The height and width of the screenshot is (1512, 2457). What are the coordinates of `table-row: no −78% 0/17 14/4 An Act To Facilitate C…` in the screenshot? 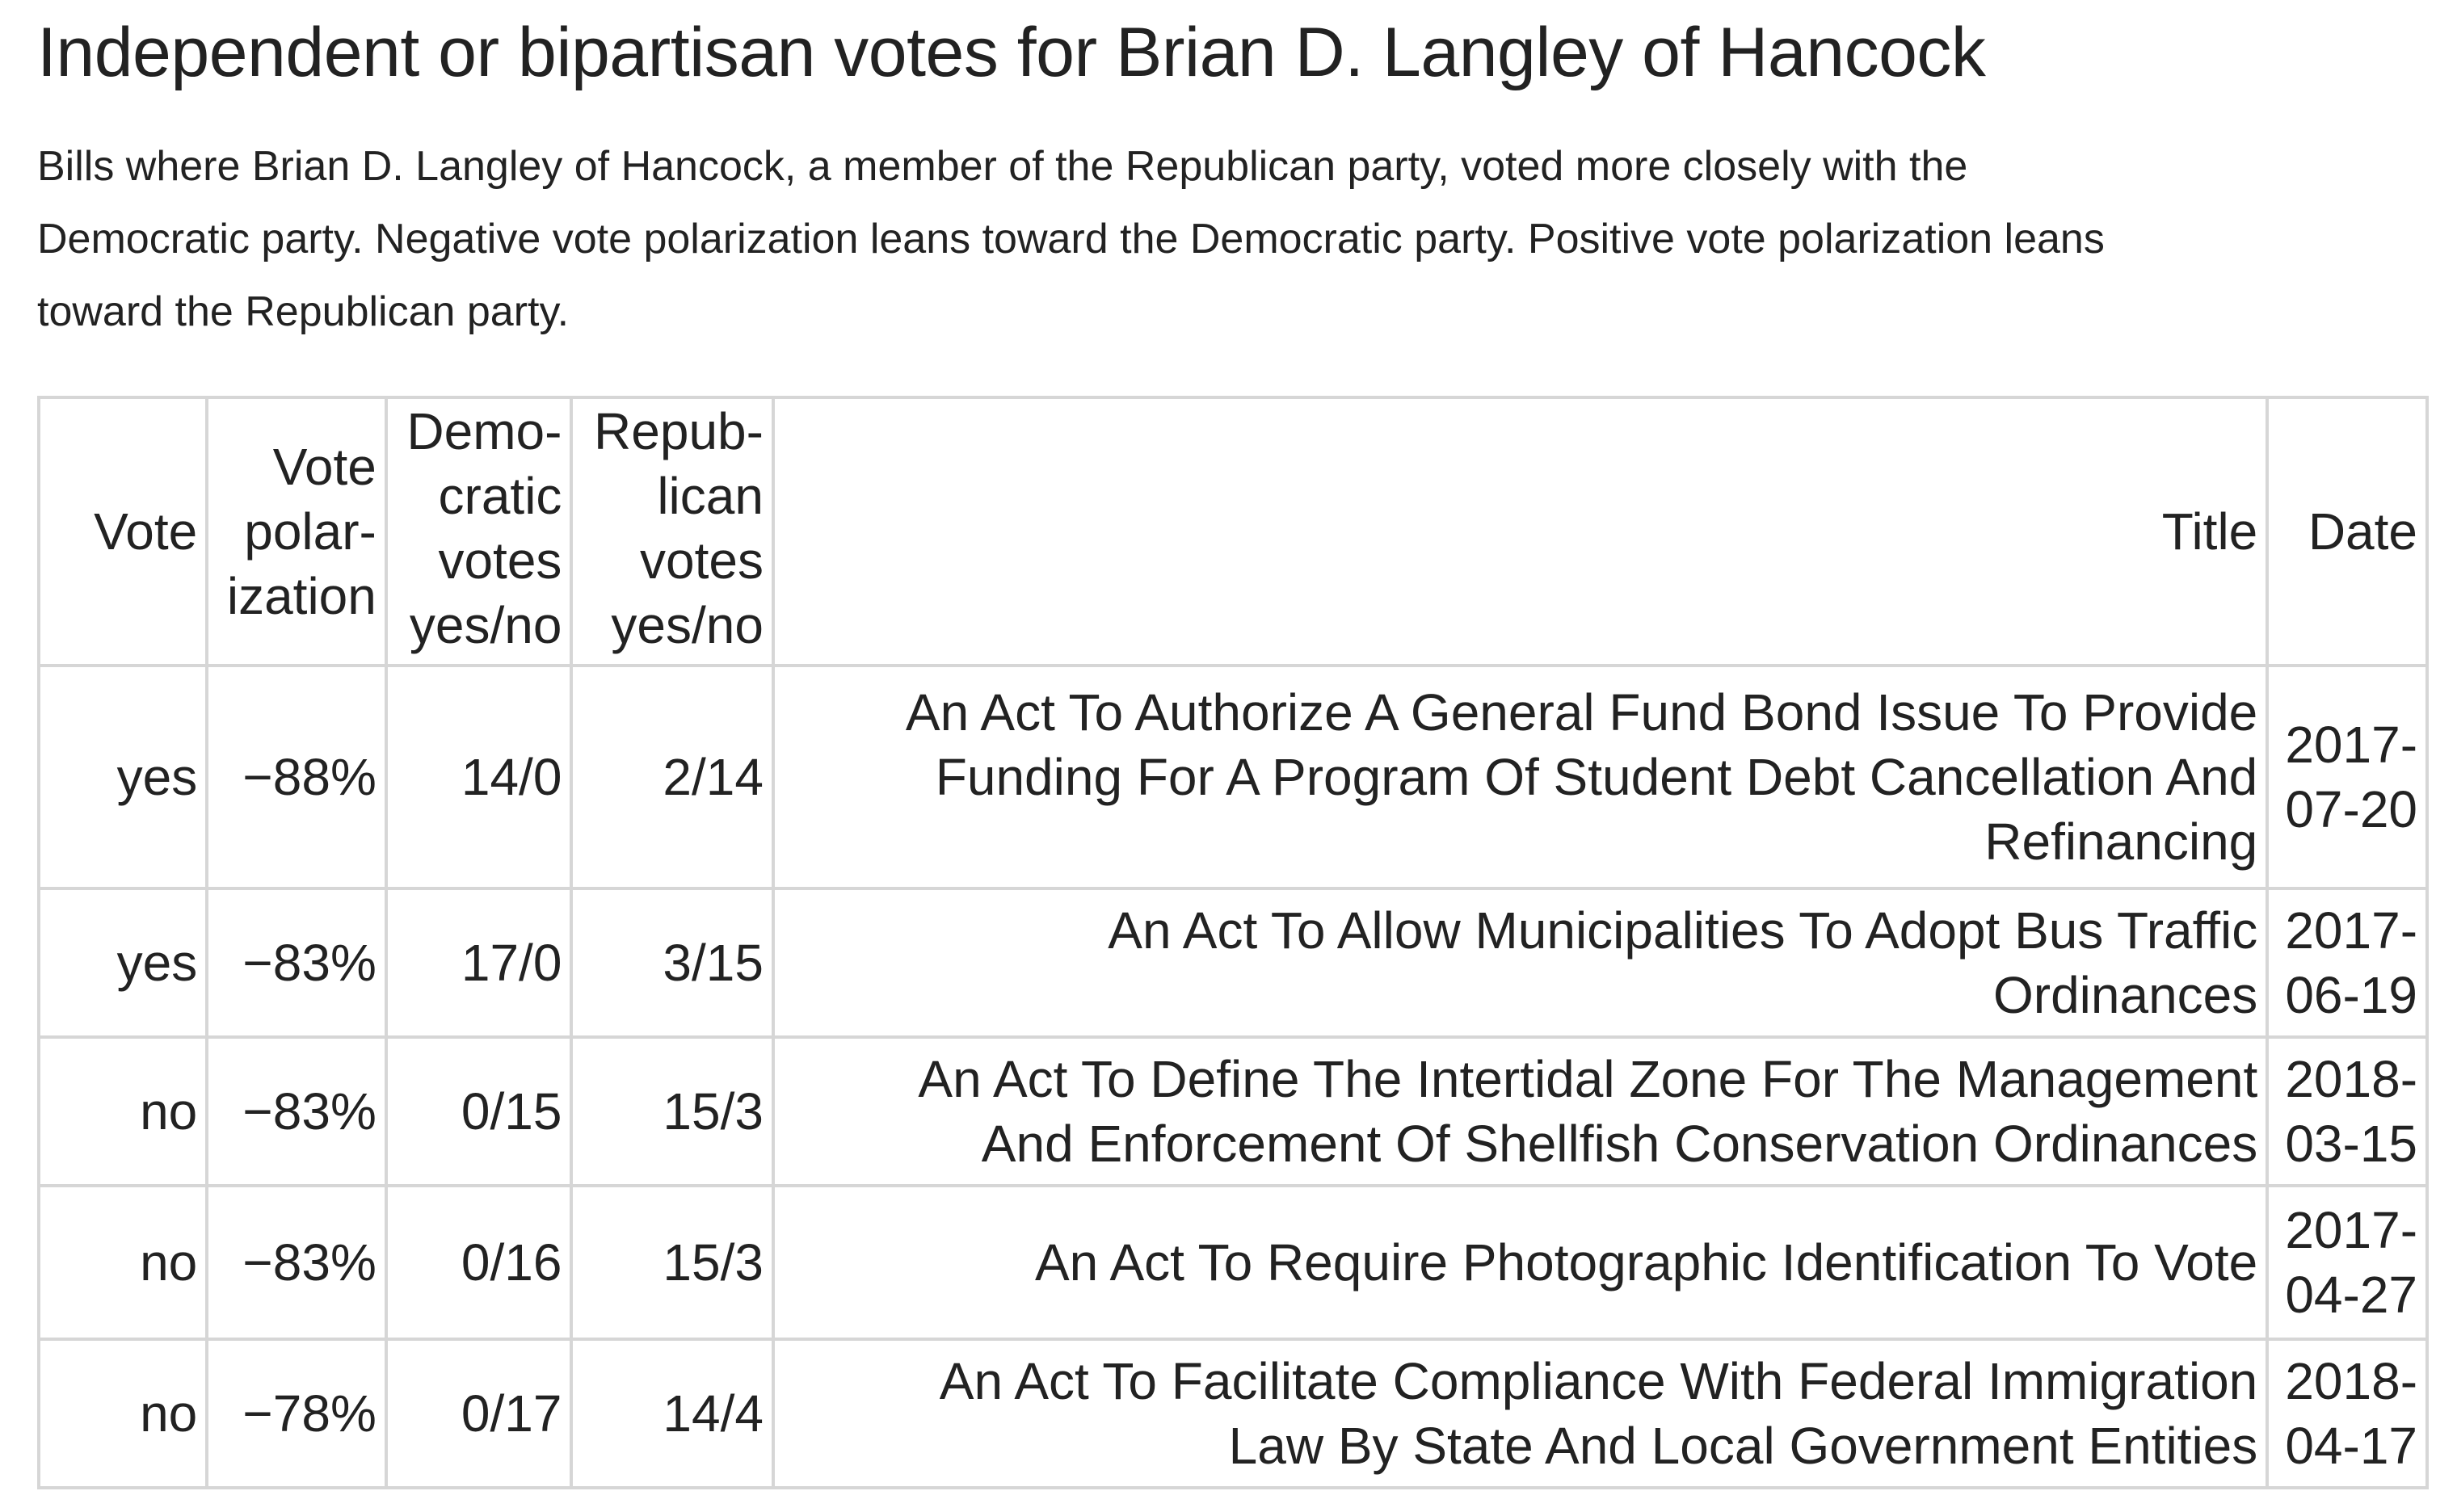 It's located at (1232, 1413).